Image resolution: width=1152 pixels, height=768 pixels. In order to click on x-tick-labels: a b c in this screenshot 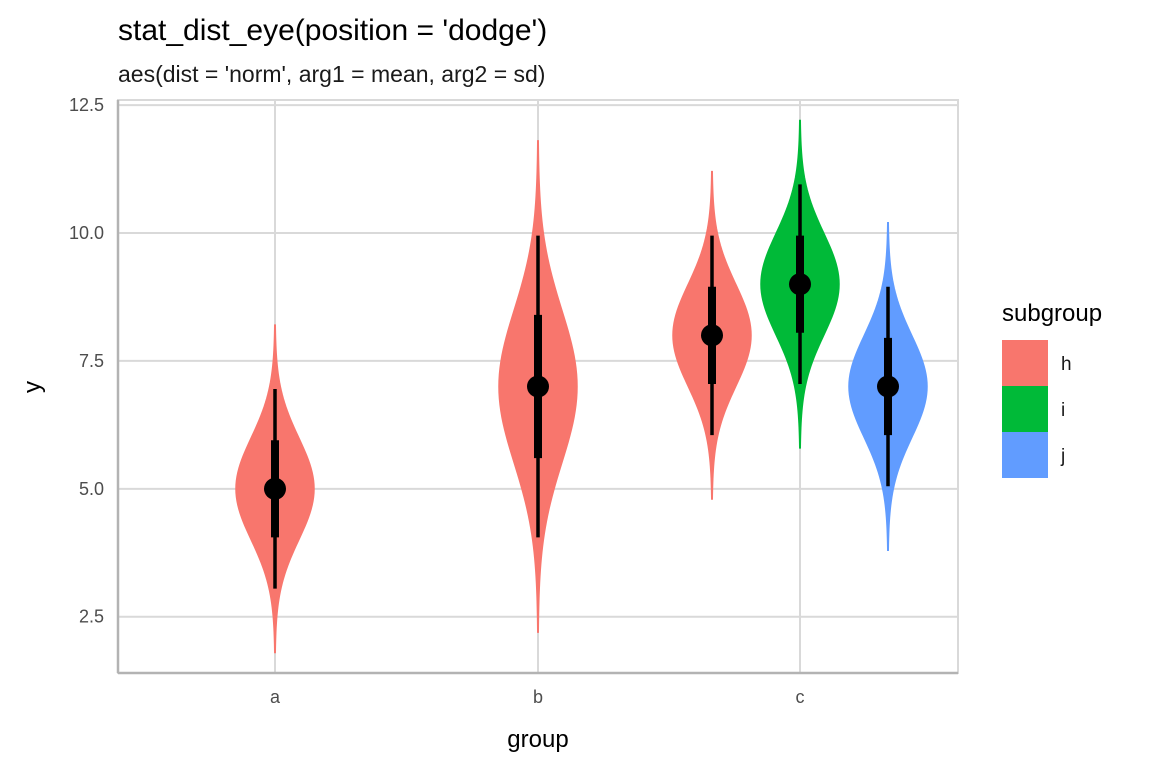, I will do `click(537, 697)`.